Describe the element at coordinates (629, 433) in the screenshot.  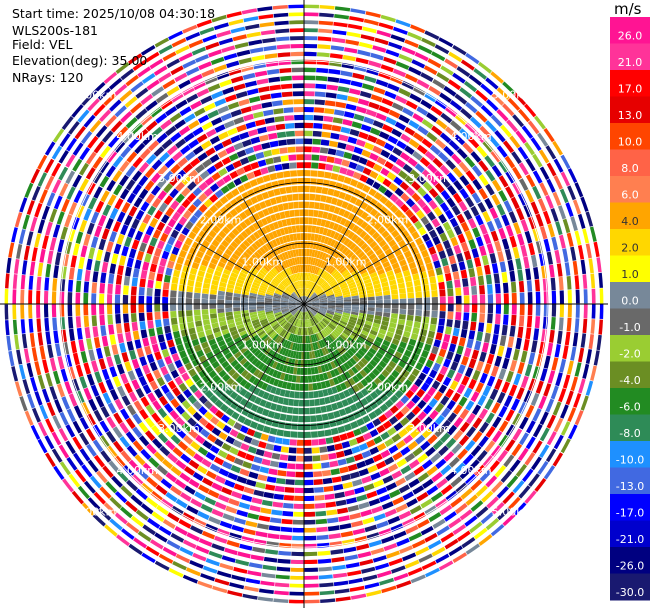
I see `colorbar-tick-label: -8.0` at that location.